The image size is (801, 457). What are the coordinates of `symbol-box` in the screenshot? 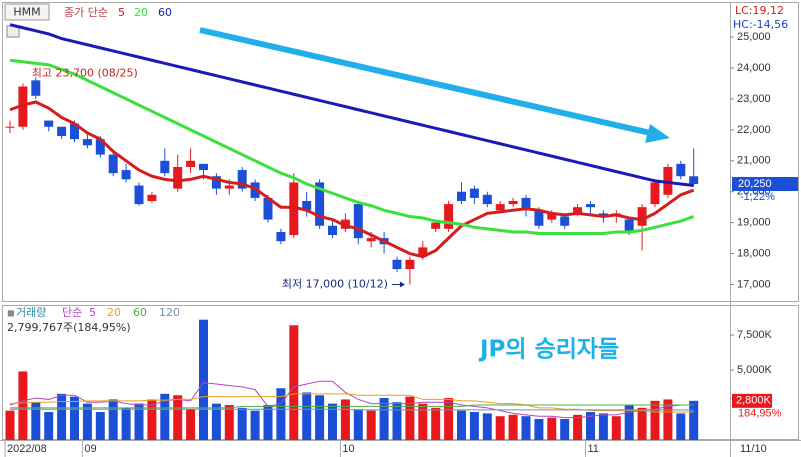 It's located at (27, 12).